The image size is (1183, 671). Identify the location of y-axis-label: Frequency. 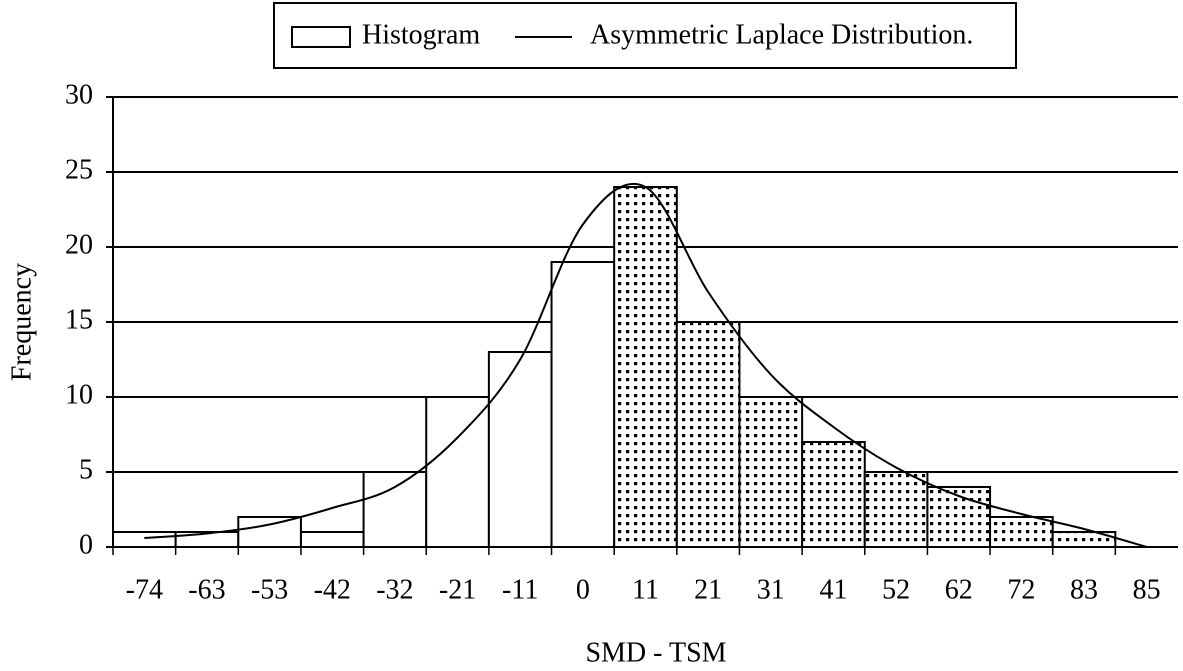
(21, 322).